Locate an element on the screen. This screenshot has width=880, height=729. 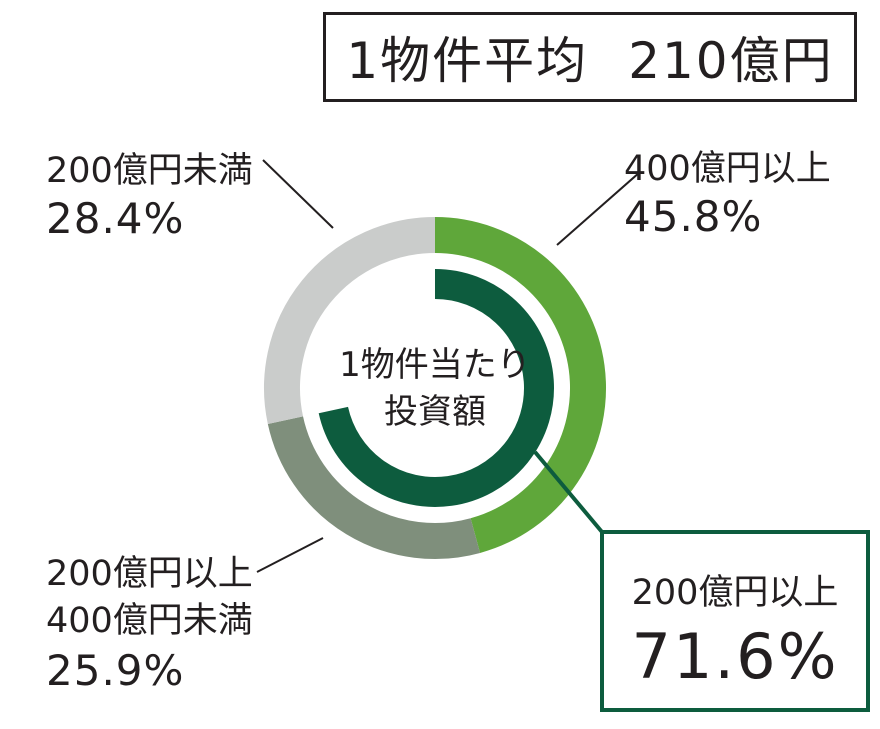
leader-under200 is located at coordinates (298, 194).